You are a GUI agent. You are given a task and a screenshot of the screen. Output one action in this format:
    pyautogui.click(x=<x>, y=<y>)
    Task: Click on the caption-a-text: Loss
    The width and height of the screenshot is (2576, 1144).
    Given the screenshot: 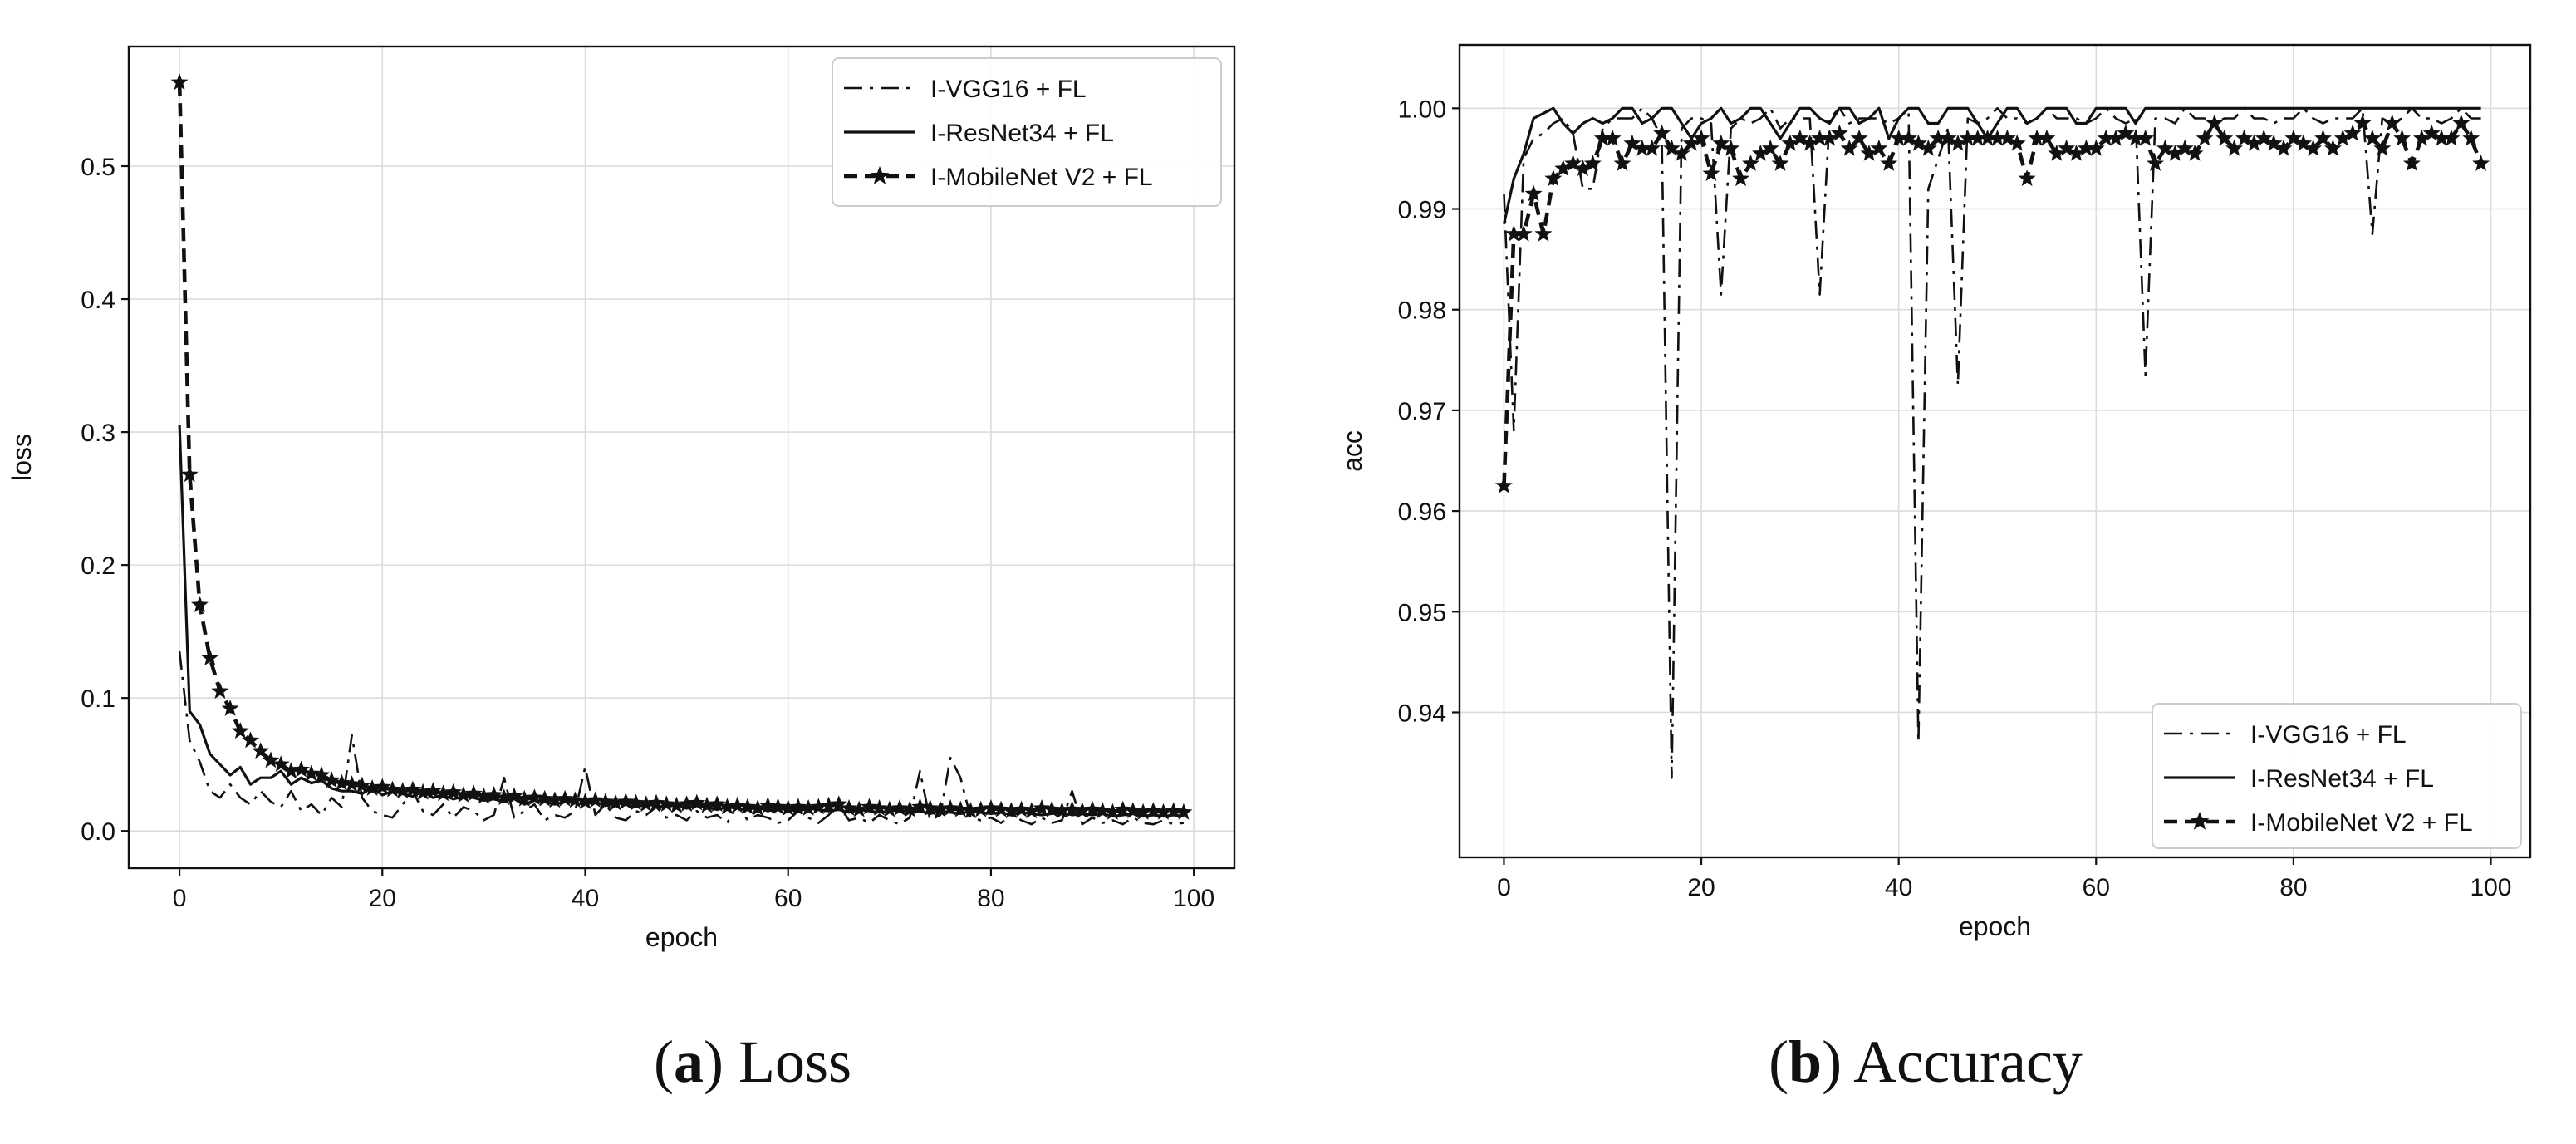 What is the action you would take?
    pyautogui.click(x=794, y=1062)
    